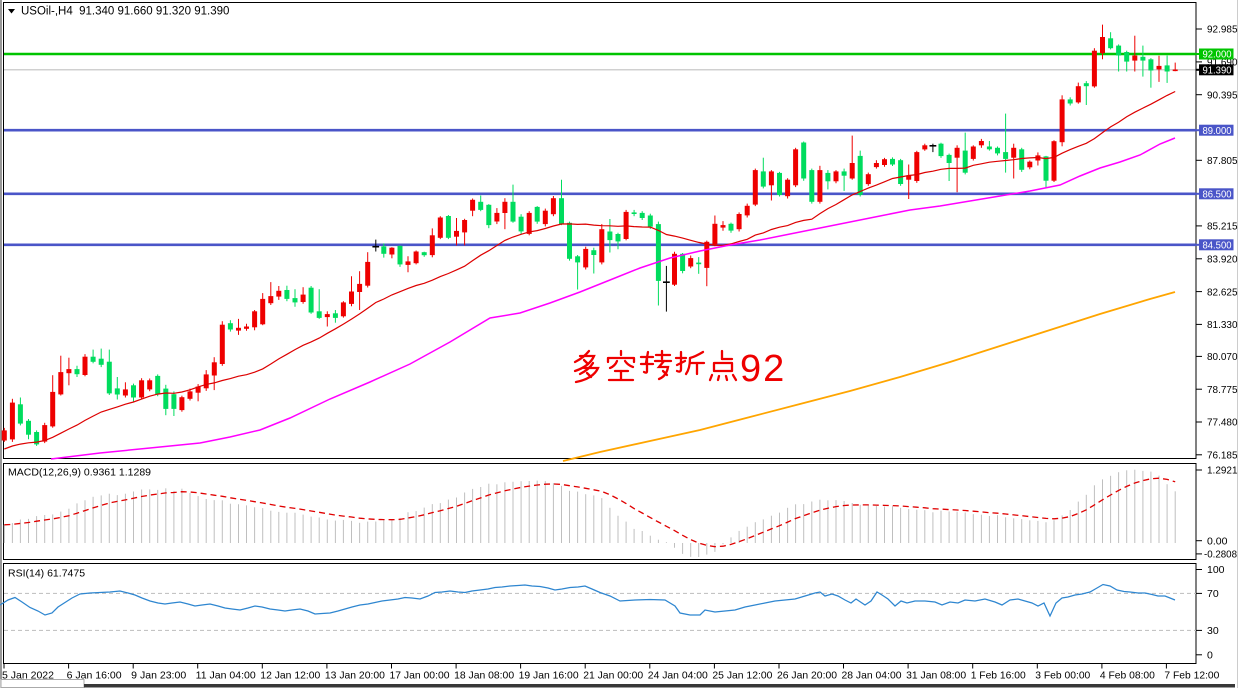  Describe the element at coordinates (1222, 30) in the screenshot. I see `svg-text: 92.985` at that location.